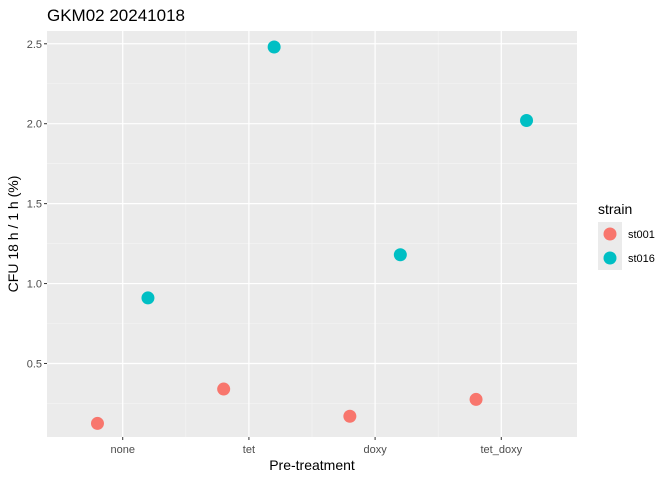 Image resolution: width=672 pixels, height=480 pixels. Describe the element at coordinates (316, 446) in the screenshot. I see `x-axis: none tet doxy tet_doxy` at that location.